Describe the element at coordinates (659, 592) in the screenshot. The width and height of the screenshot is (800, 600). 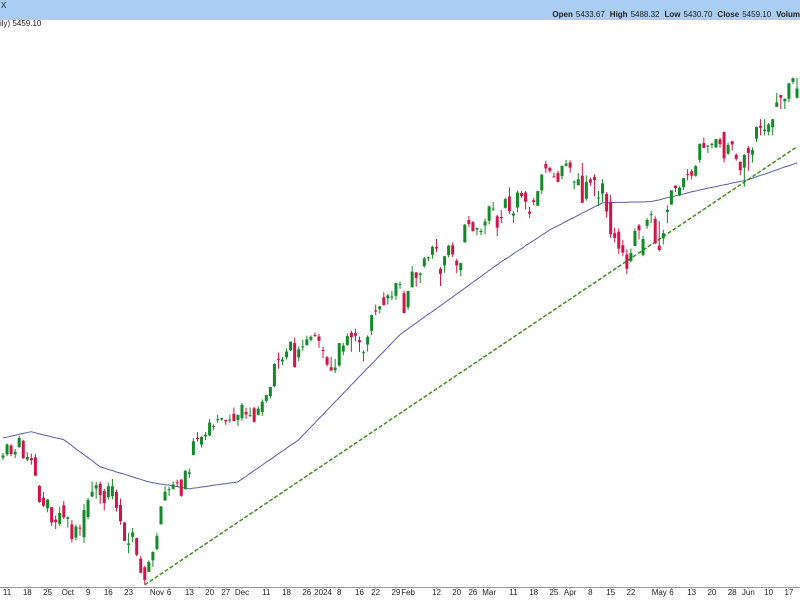
I see `x-tick-label: May` at that location.